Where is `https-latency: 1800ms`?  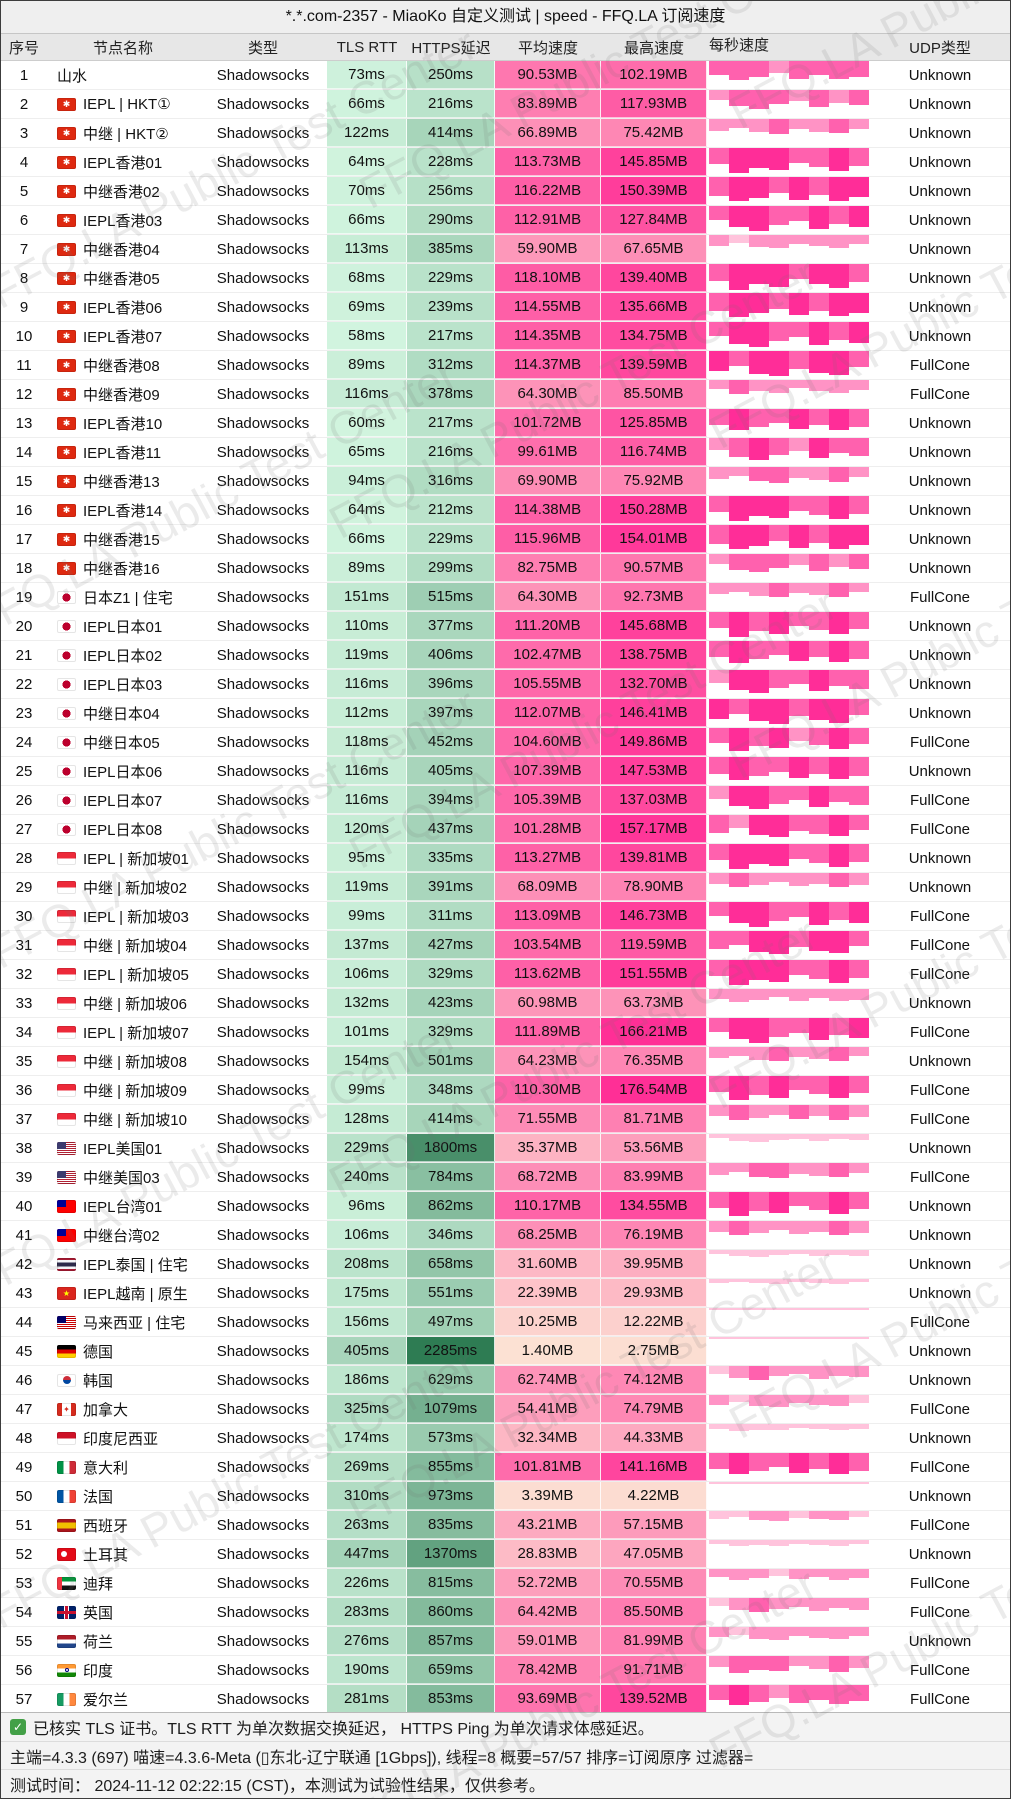 https-latency: 1800ms is located at coordinates (451, 1148).